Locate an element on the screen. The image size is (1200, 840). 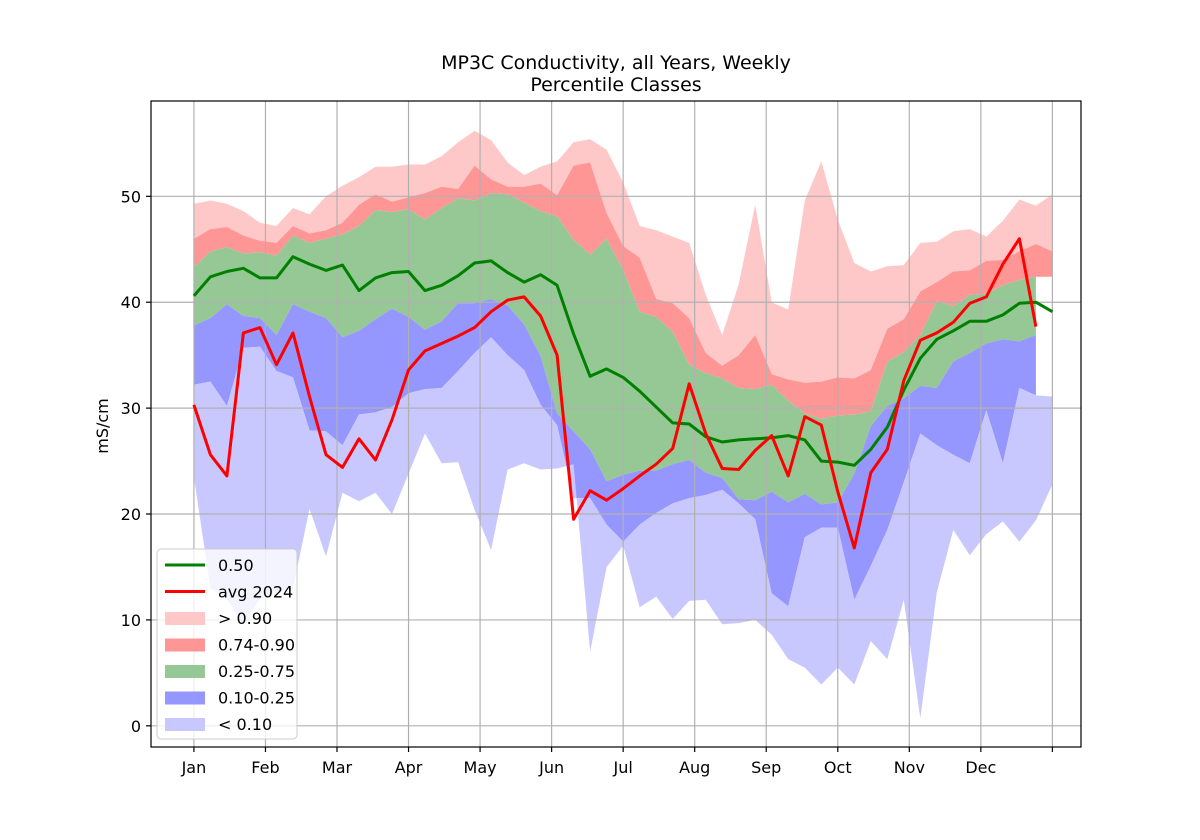
legend-label: < 0.10 is located at coordinates (245, 724).